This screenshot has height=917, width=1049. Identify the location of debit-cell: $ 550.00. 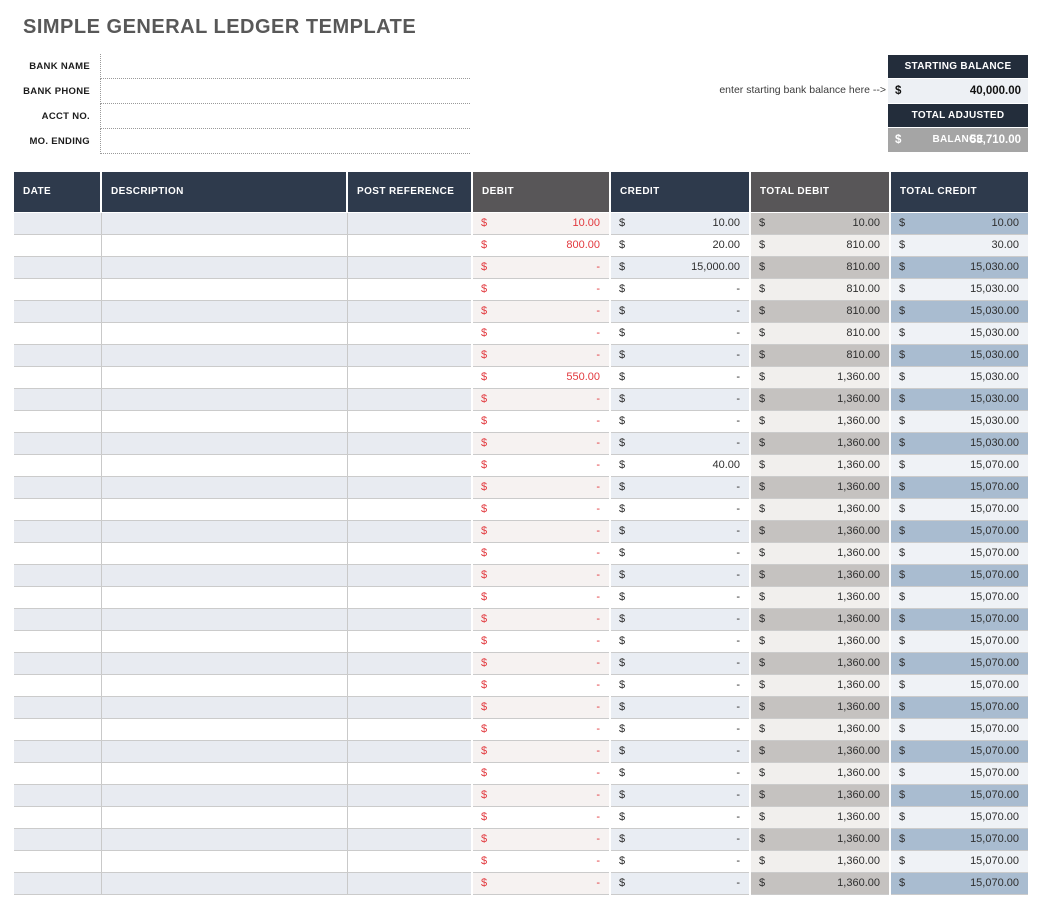
(540, 377).